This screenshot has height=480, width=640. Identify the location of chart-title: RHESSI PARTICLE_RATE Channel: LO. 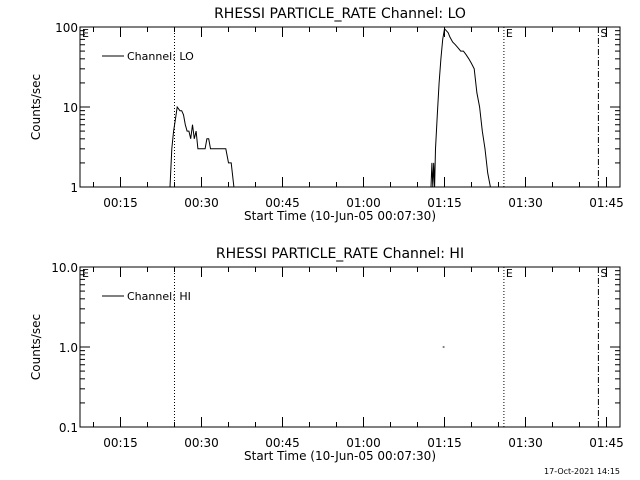
(340, 14).